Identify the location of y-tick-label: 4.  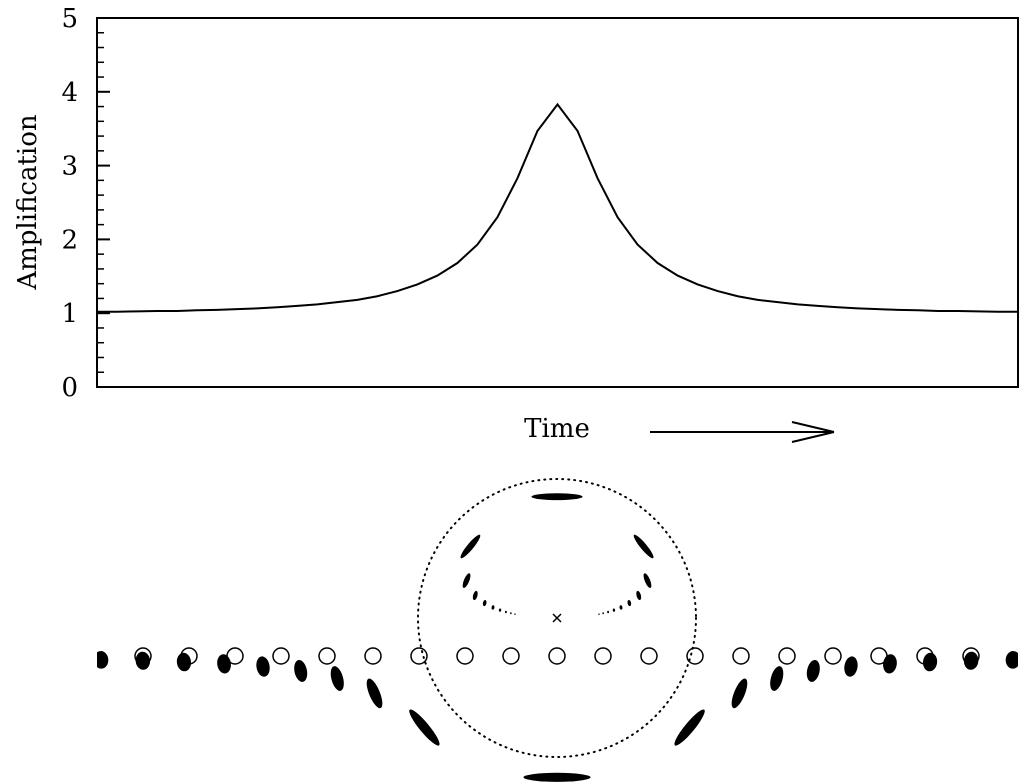
(69, 93).